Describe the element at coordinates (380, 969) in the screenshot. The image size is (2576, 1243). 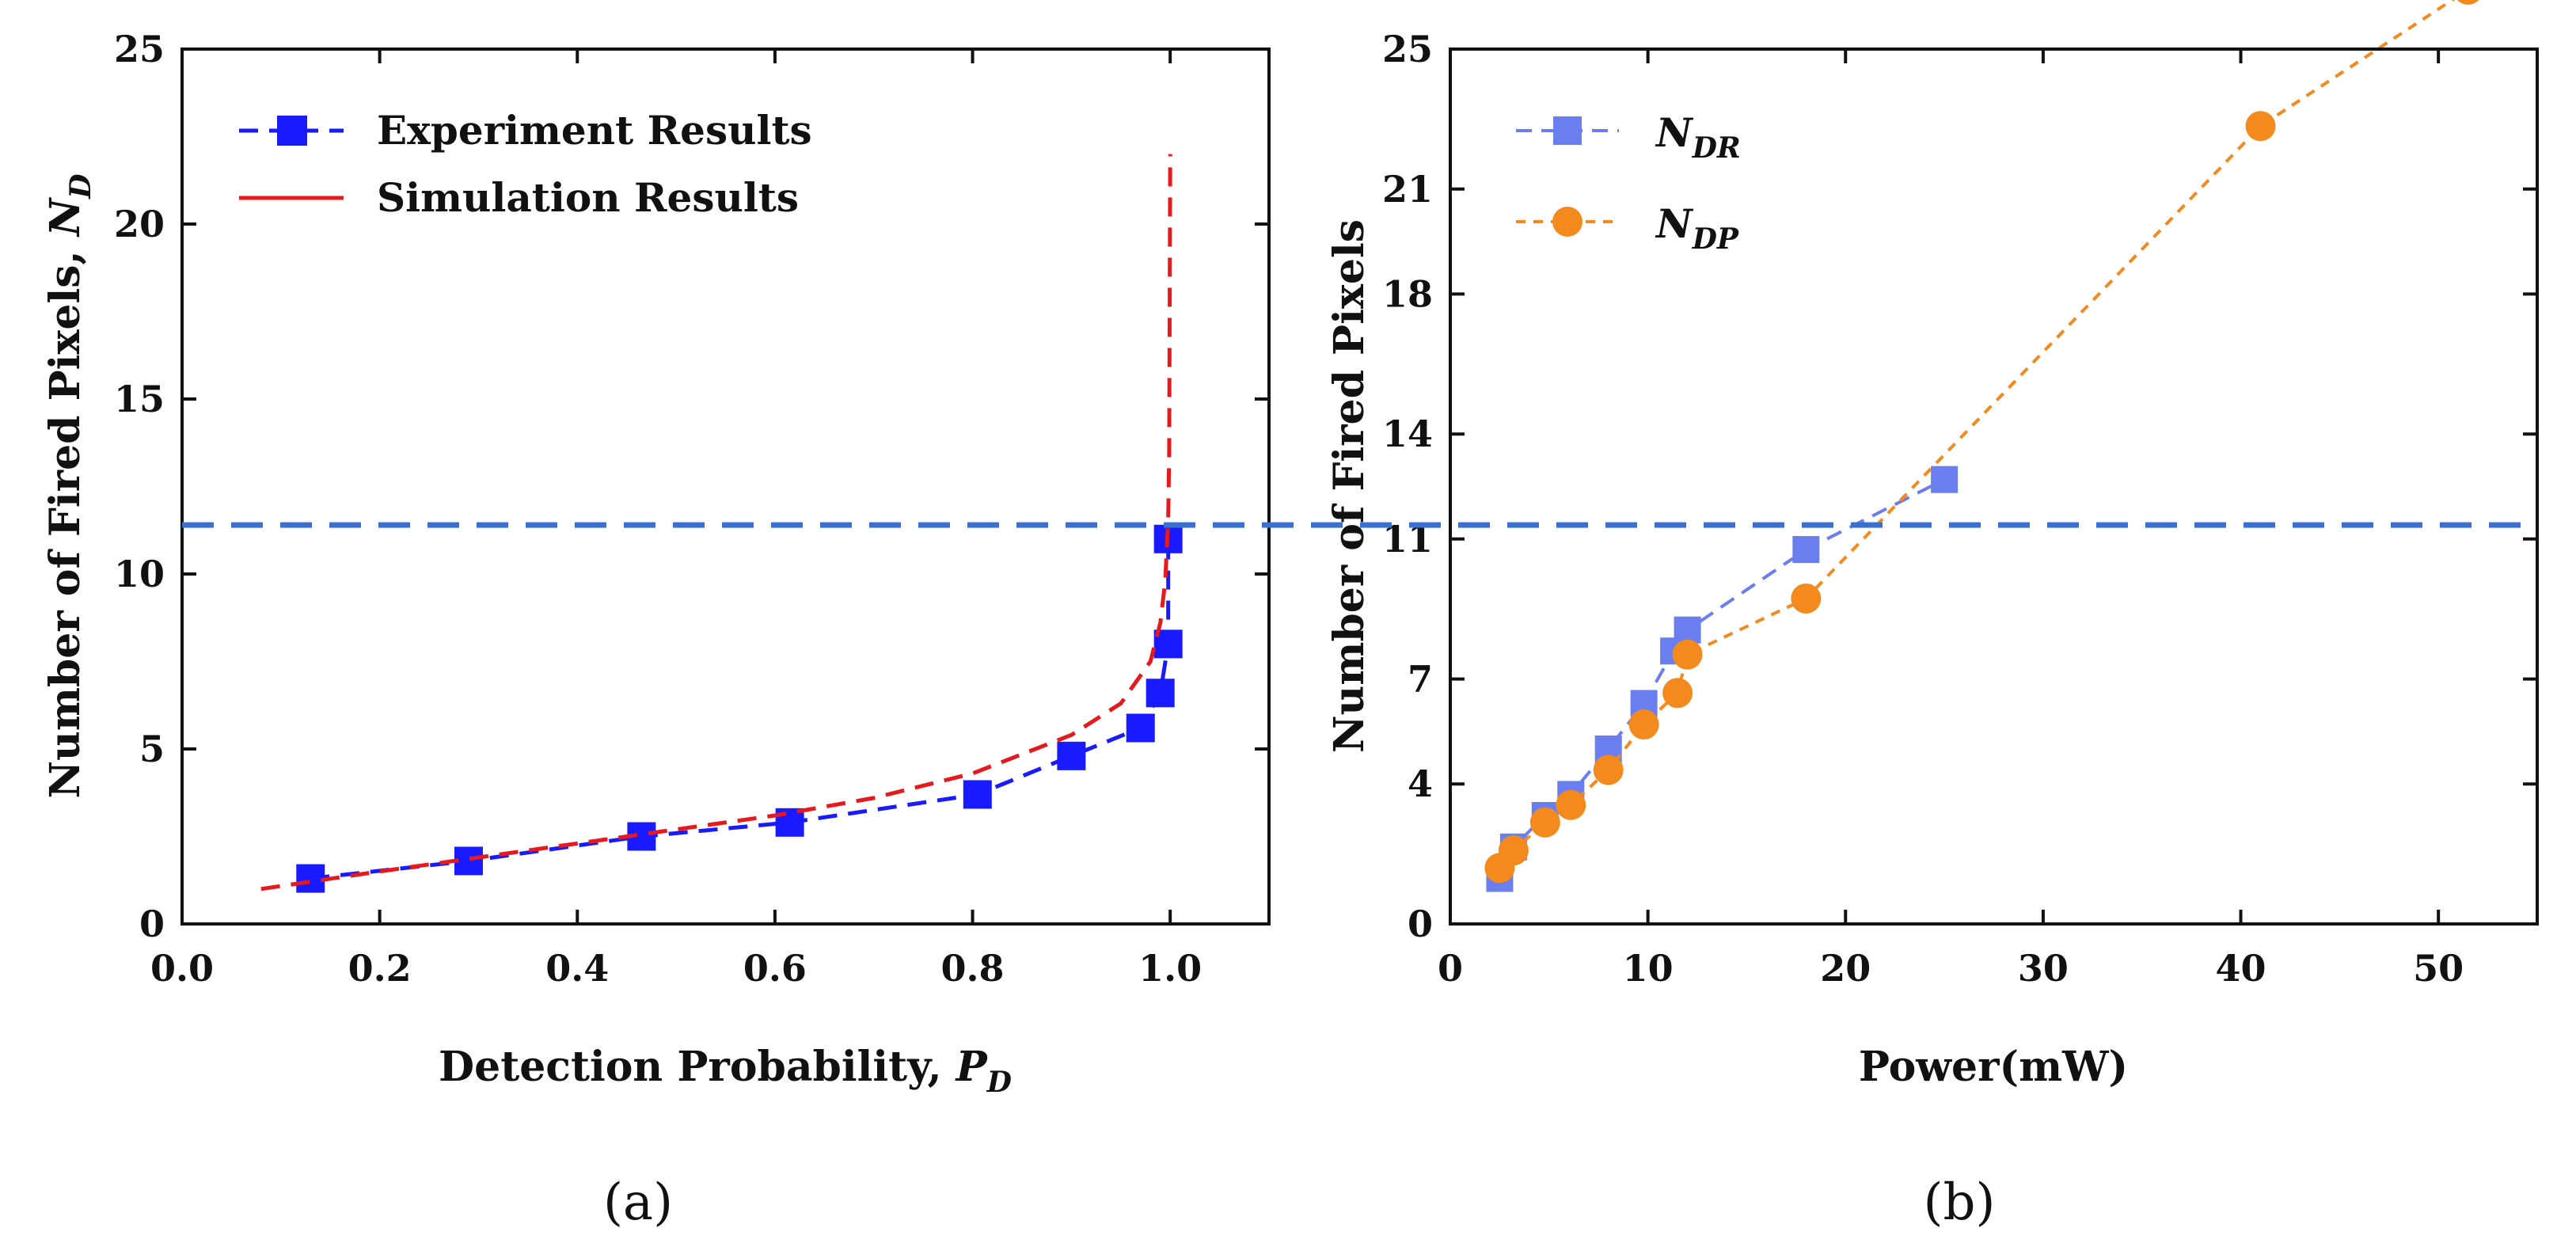
I see `a-xtick-label: 0.2` at that location.